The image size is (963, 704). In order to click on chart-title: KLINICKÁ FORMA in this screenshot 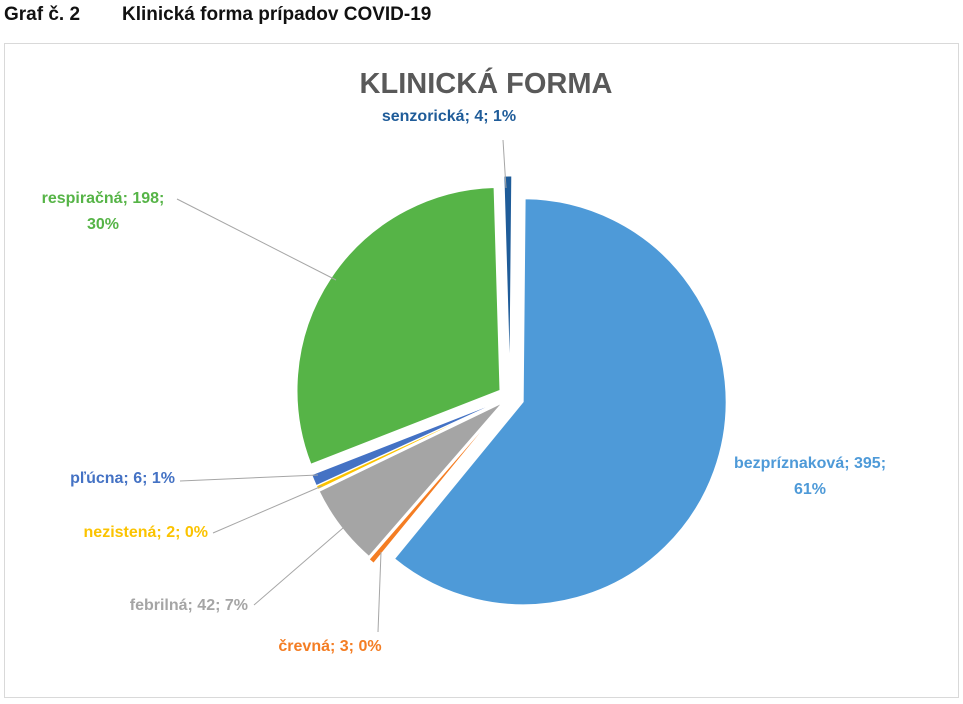, I will do `click(486, 83)`.